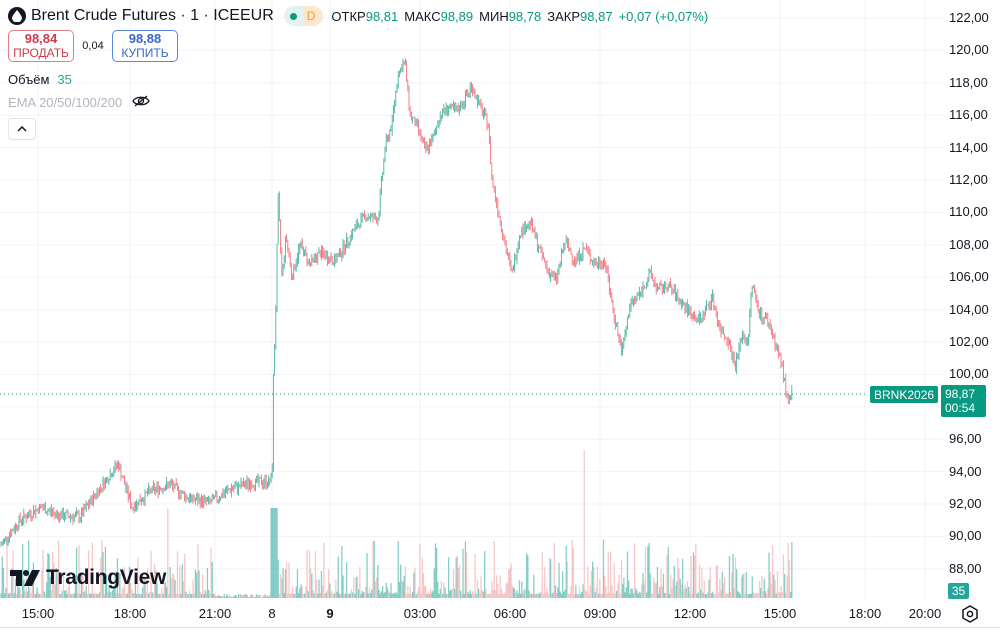  What do you see at coordinates (663, 16) in the screenshot?
I see `change-value: +0,07 (+0,07%)` at bounding box center [663, 16].